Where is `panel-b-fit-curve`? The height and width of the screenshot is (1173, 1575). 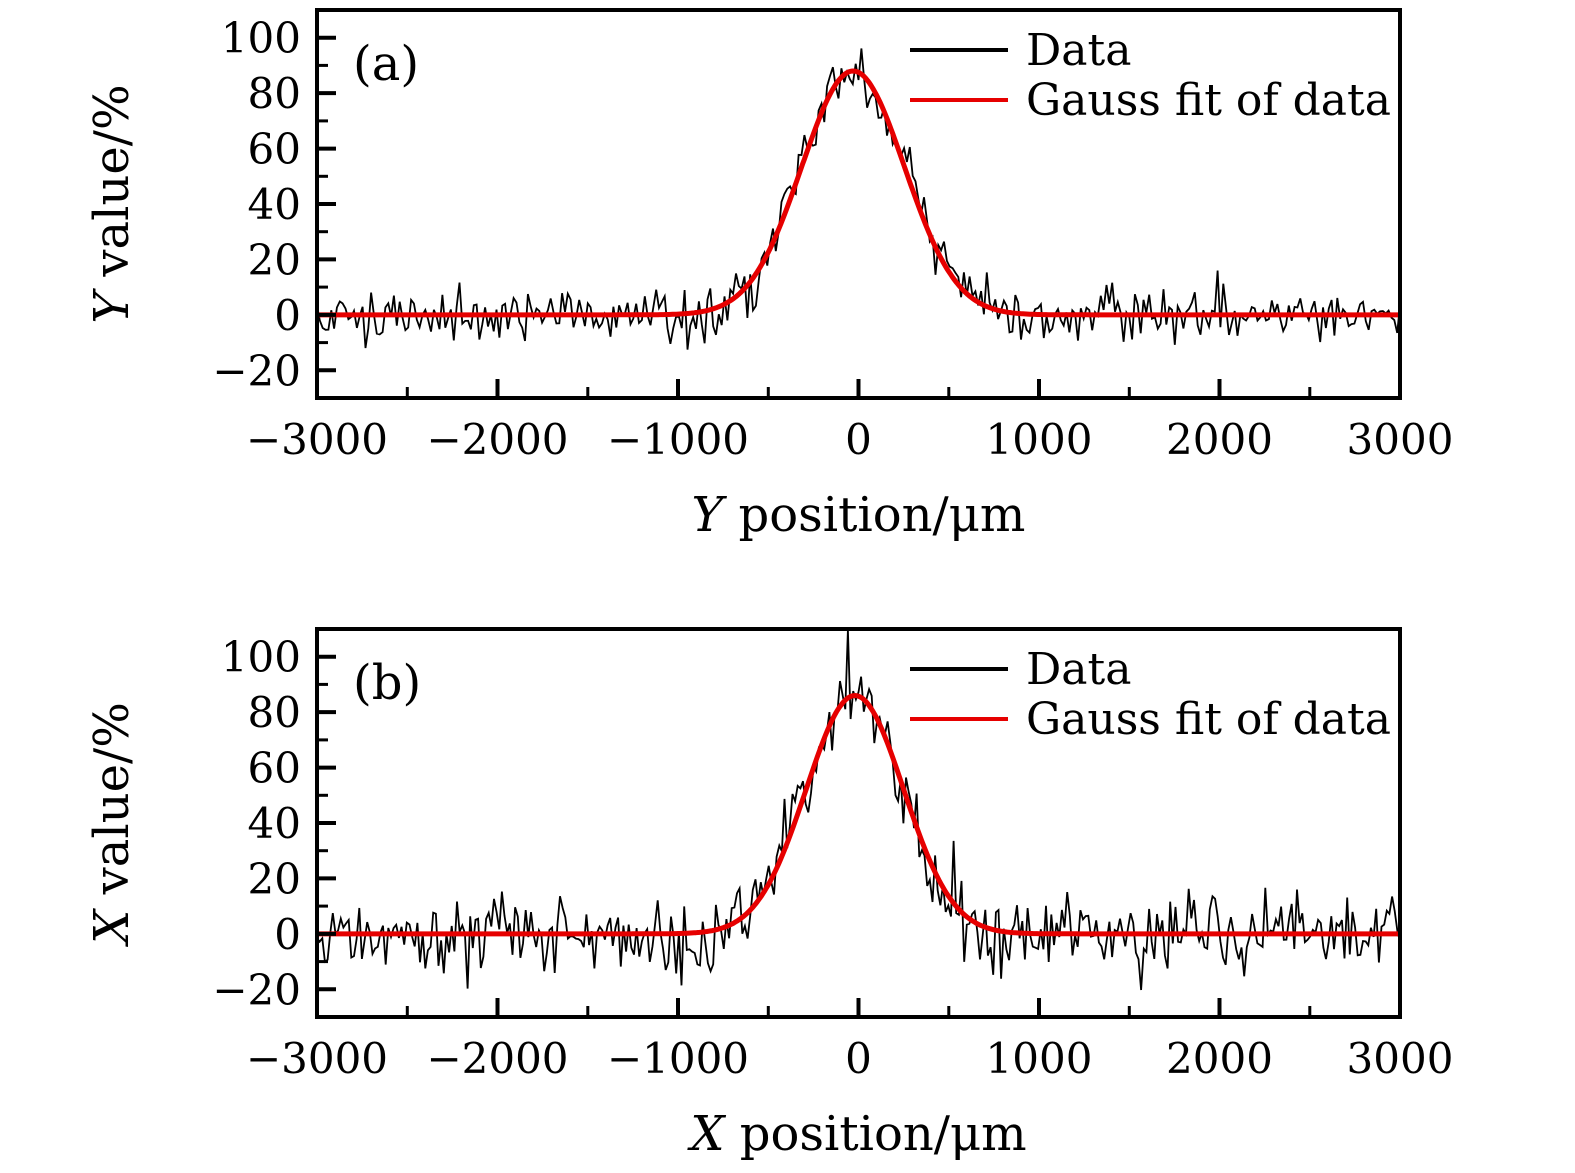
panel-b-fit-curve is located at coordinates (858, 815).